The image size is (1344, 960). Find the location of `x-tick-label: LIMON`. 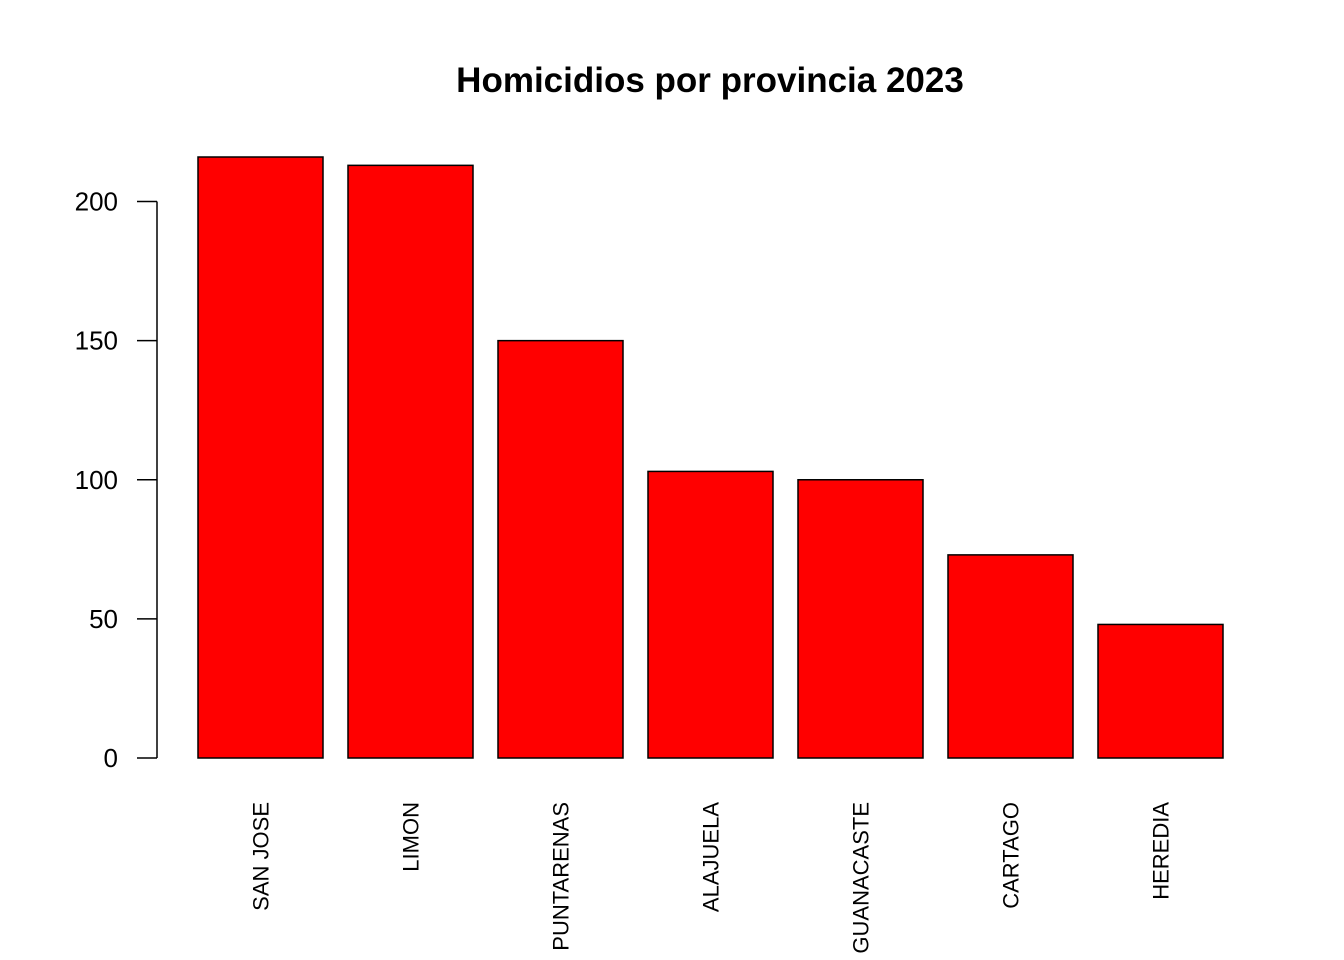

x-tick-label: LIMON is located at coordinates (411, 837).